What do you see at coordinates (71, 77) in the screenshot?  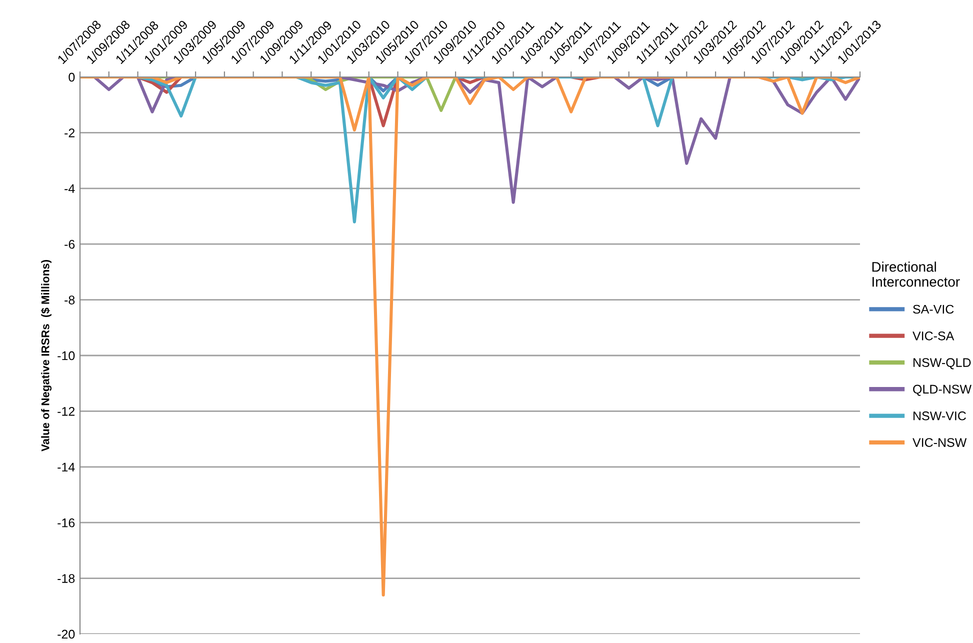 I see `y-tick-label: 0` at bounding box center [71, 77].